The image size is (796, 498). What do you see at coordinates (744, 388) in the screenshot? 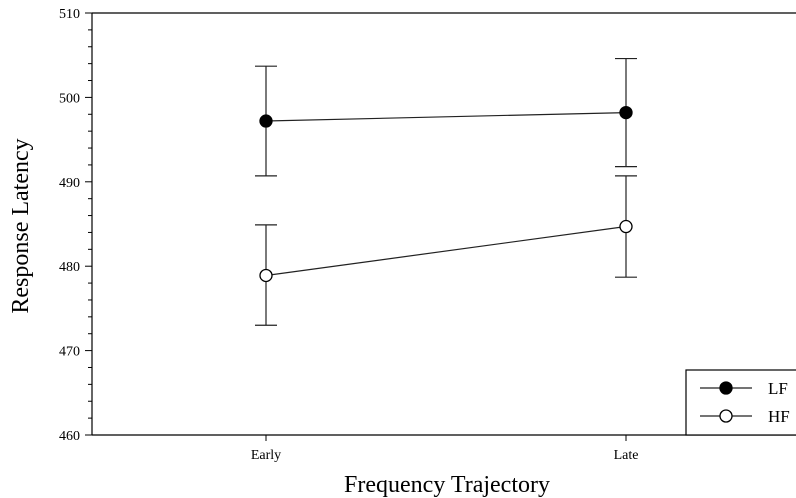
I see `legend-entry-lf: LF` at bounding box center [744, 388].